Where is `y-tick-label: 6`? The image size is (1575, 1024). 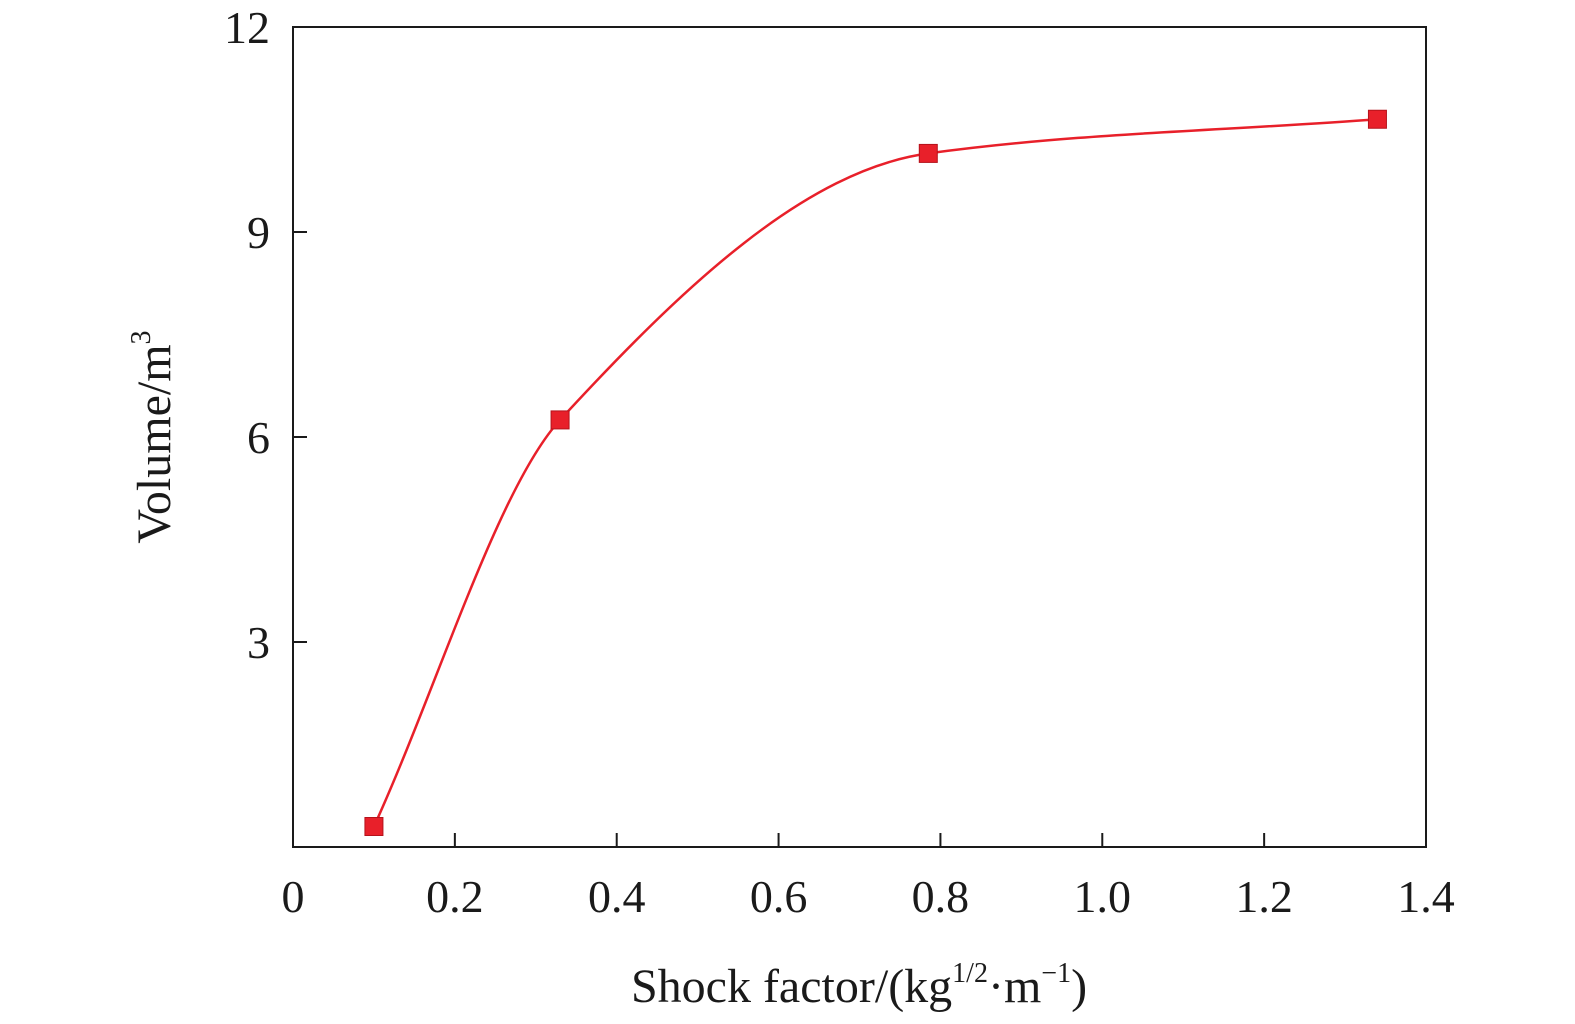 y-tick-label: 6 is located at coordinates (258, 437).